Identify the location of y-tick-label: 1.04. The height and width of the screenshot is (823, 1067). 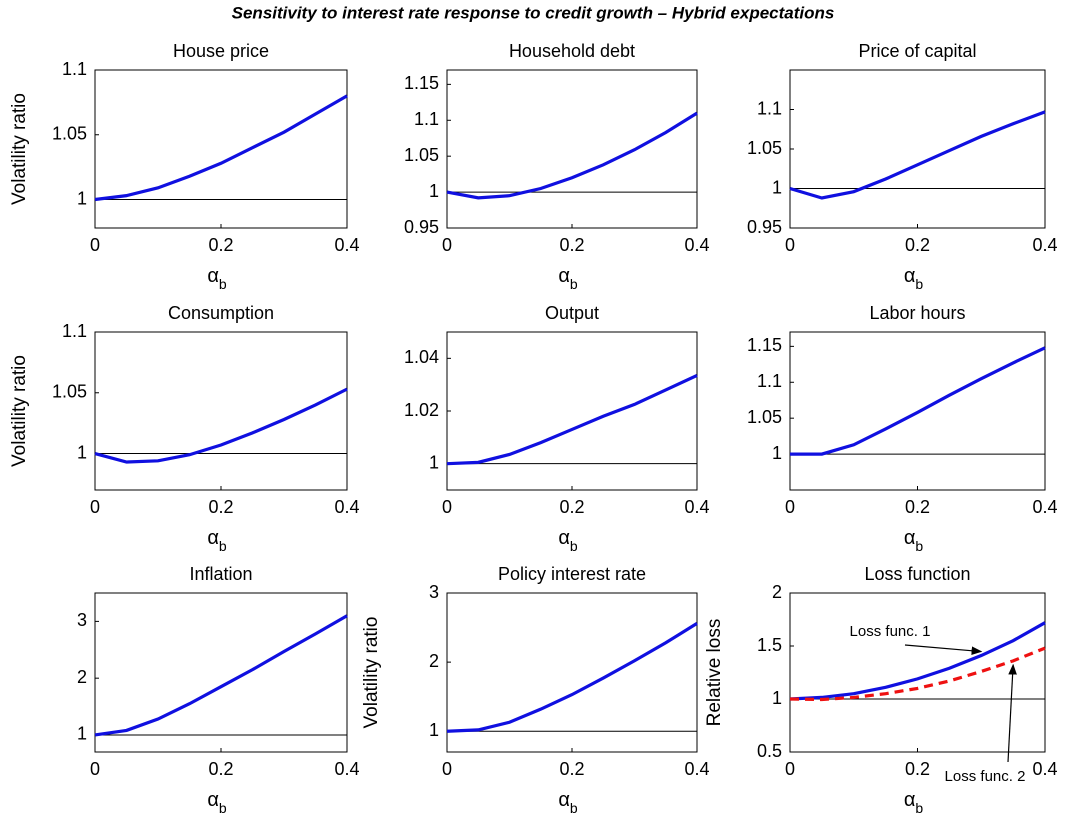
(421, 357).